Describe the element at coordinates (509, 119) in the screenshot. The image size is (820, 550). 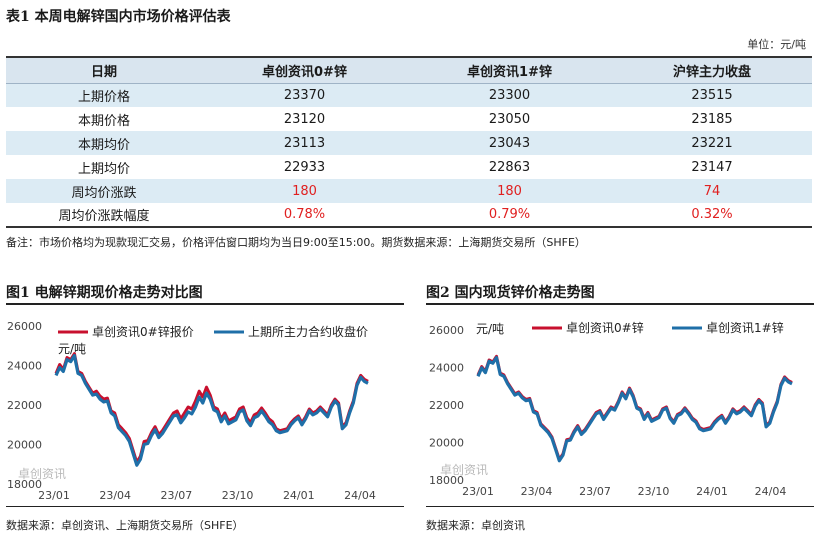
I see `table-cell: 23050` at that location.